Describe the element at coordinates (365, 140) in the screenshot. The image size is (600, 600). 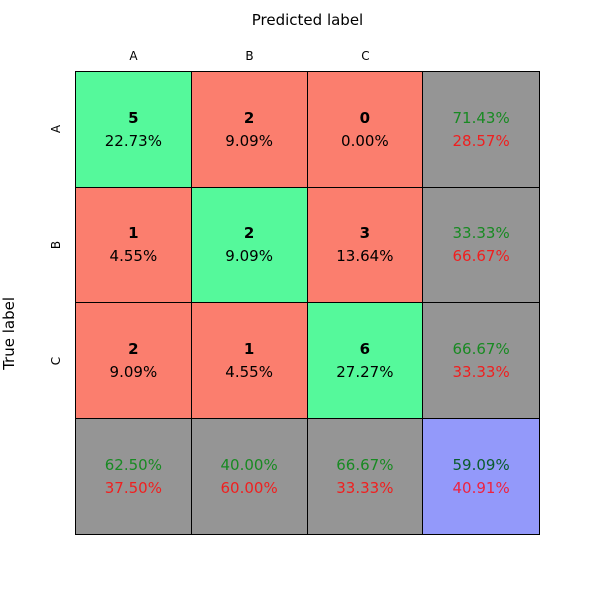
I see `cell-percent: 0.00%` at that location.